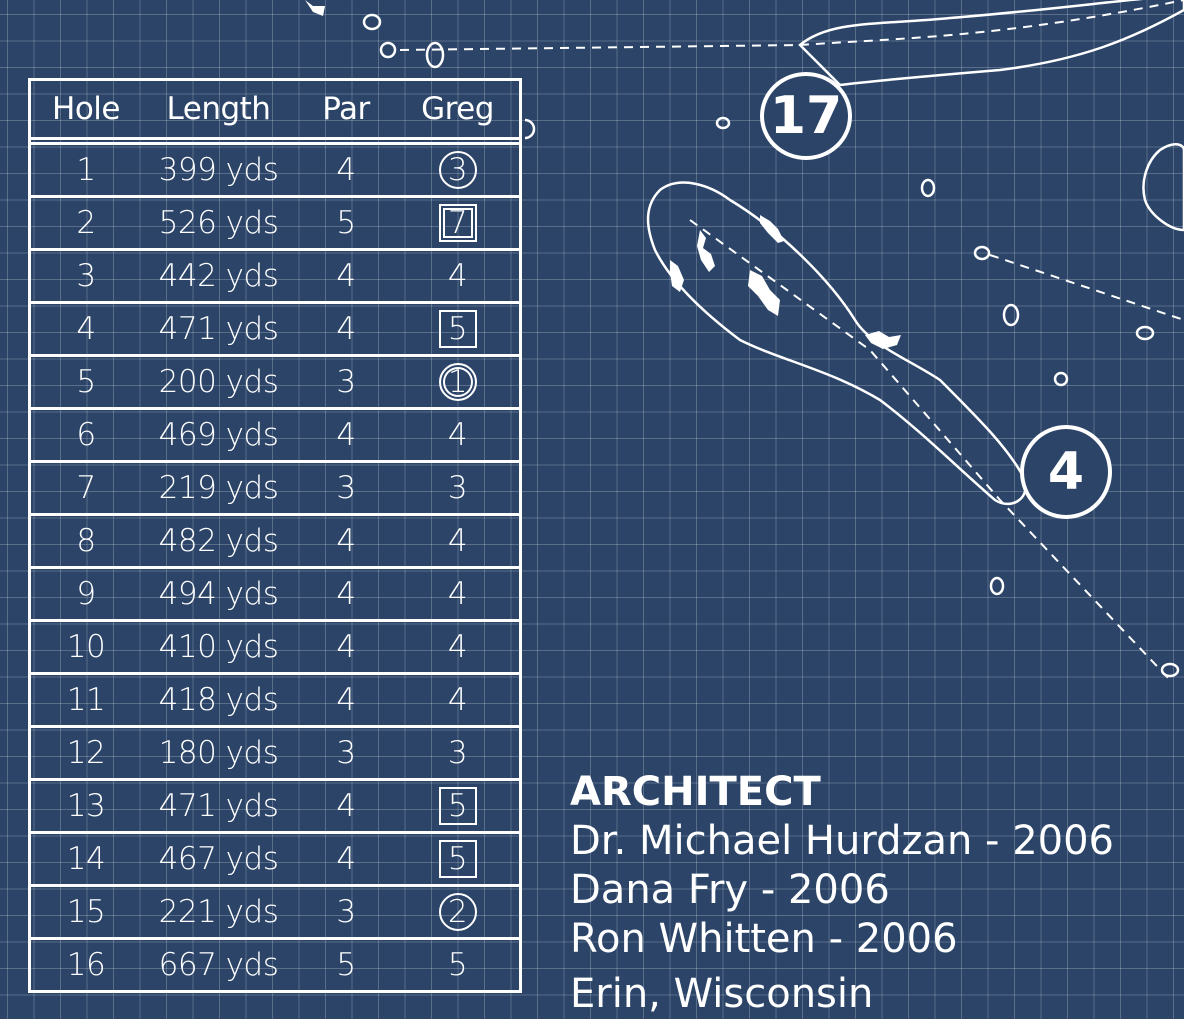 This screenshot has height=1019, width=1184. Describe the element at coordinates (218, 647) in the screenshot. I see `cell-length: 410 yds` at that location.